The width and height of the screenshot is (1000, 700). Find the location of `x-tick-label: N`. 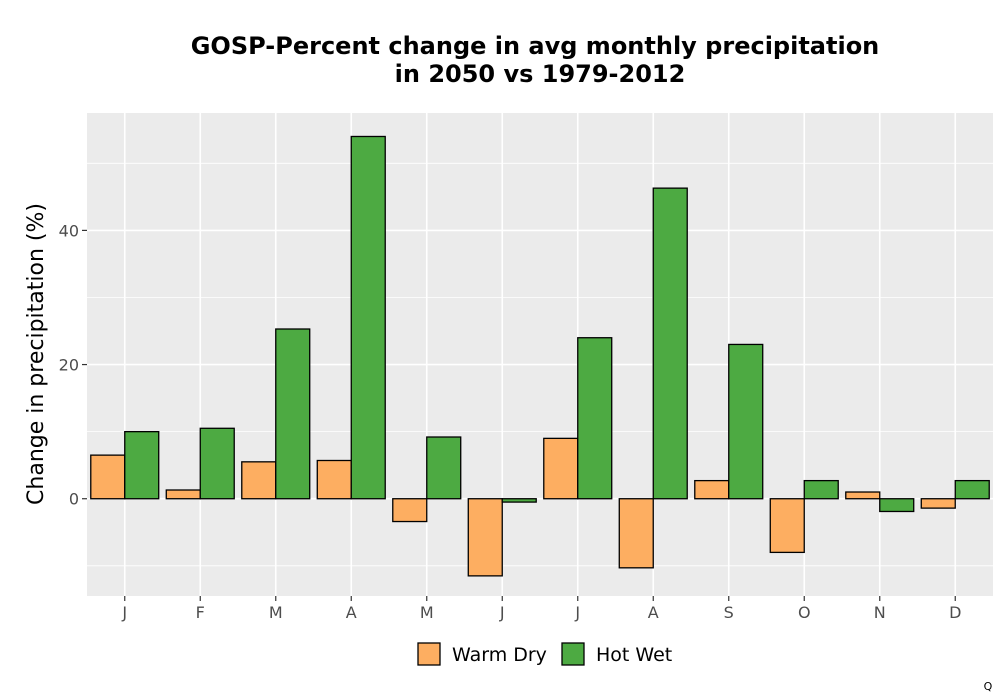

x-tick-label: N is located at coordinates (880, 612).